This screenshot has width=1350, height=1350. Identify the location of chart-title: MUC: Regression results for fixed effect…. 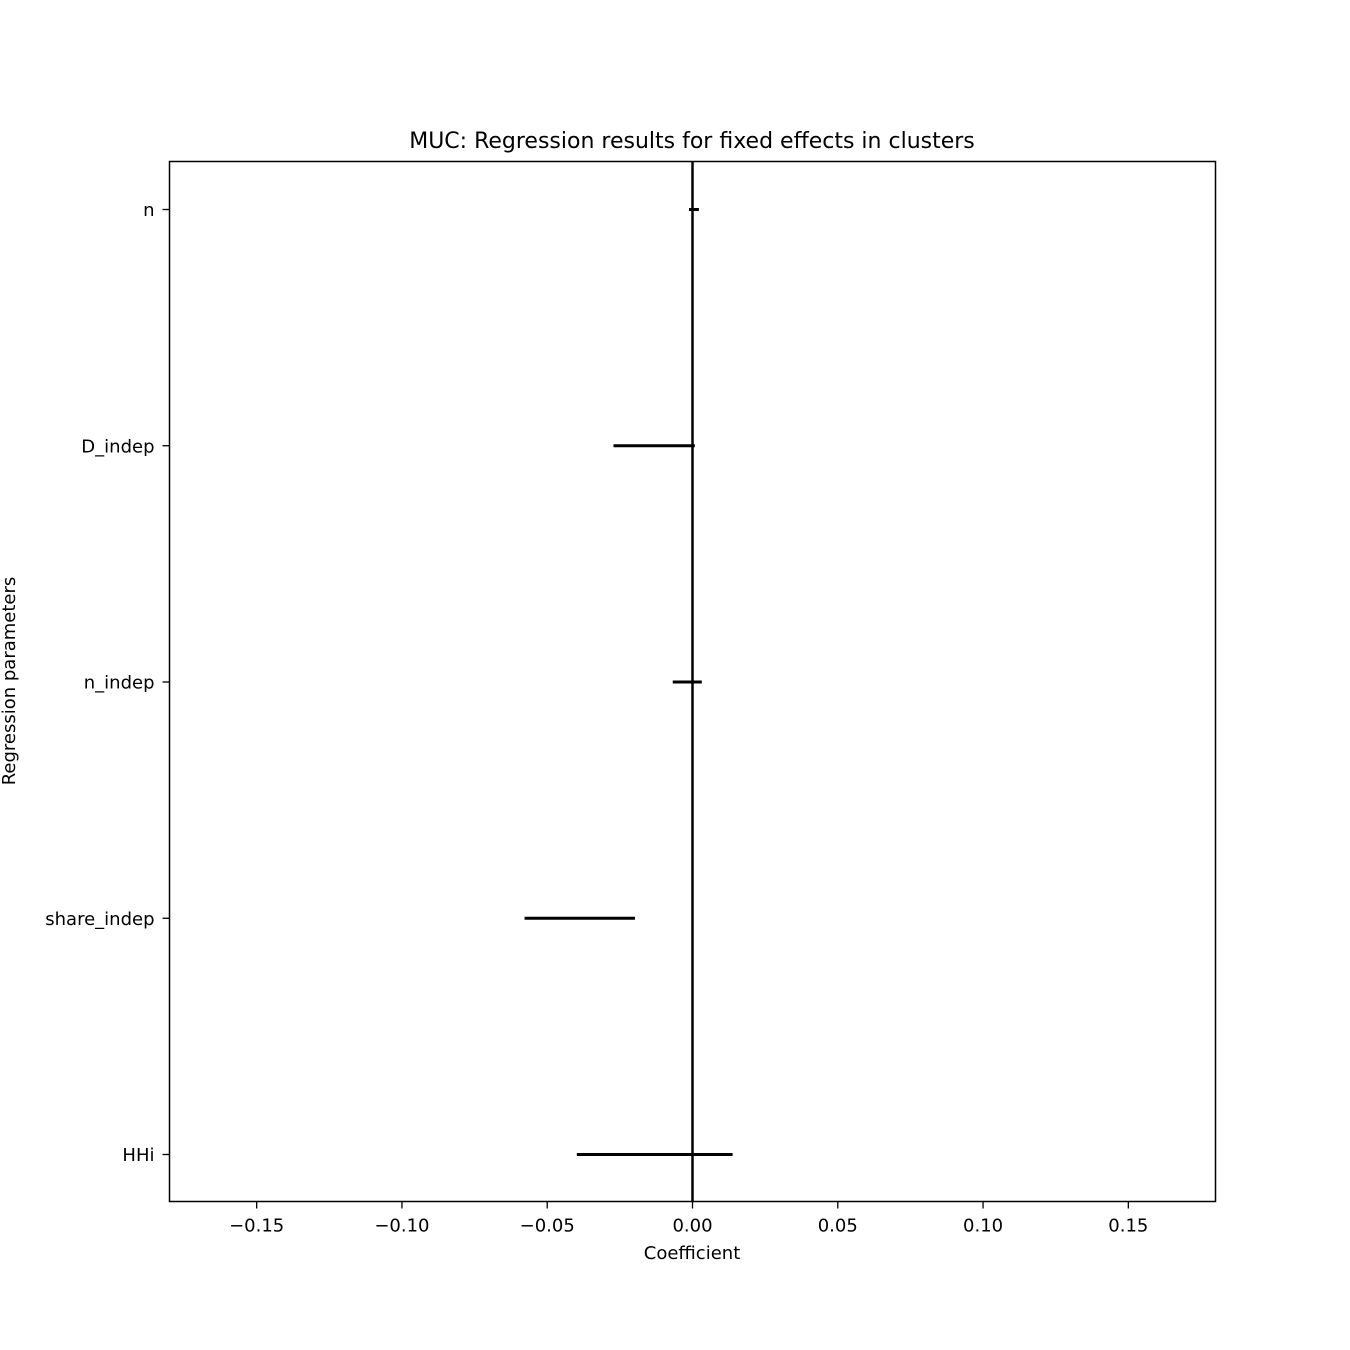
(692, 141).